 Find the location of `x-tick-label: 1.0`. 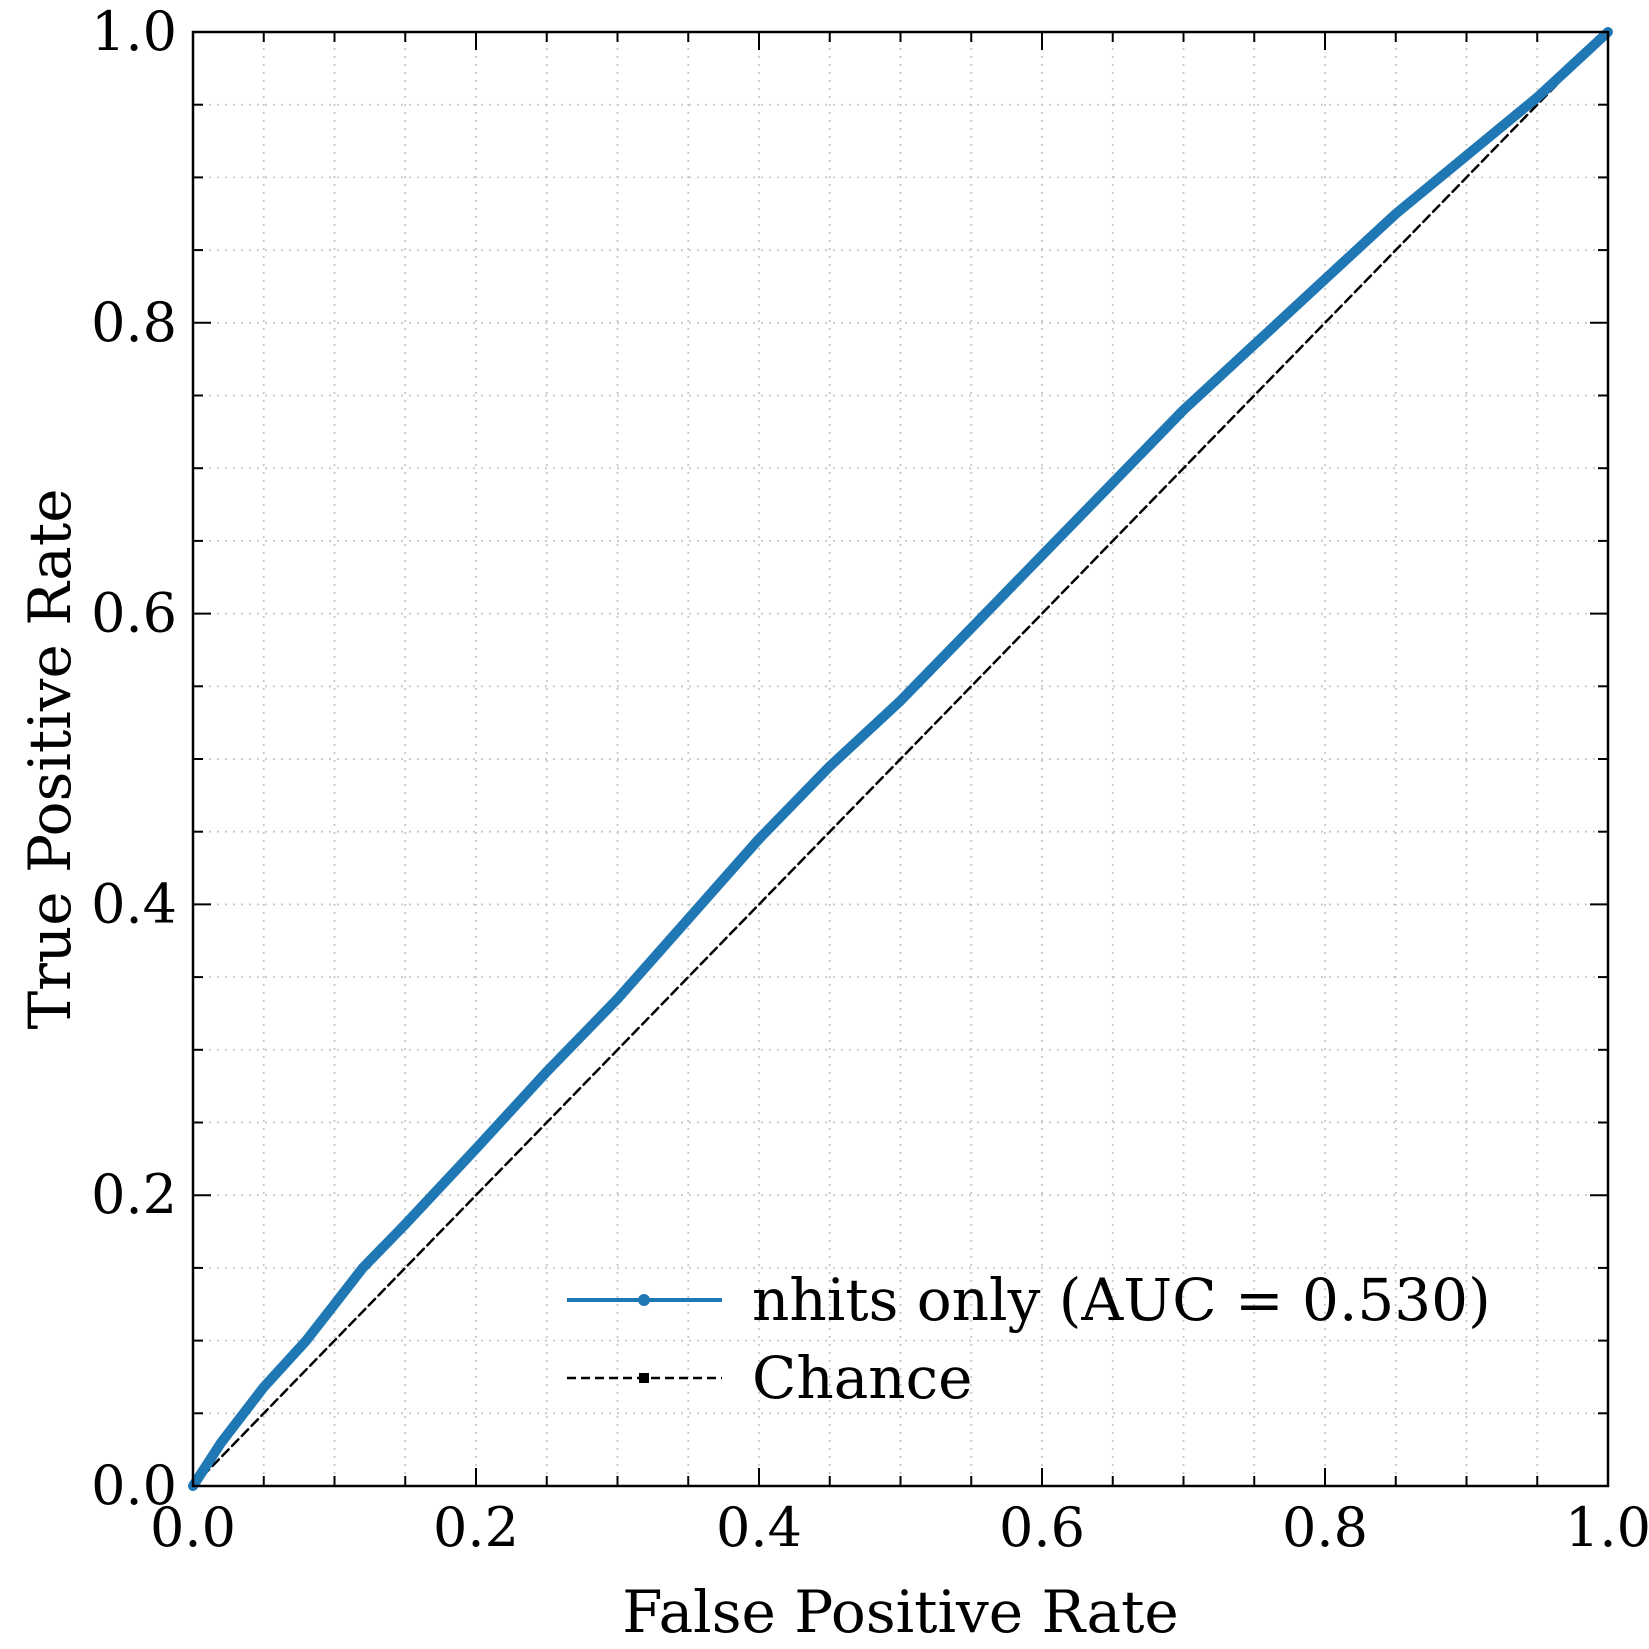

x-tick-label: 1.0 is located at coordinates (1607, 1527).